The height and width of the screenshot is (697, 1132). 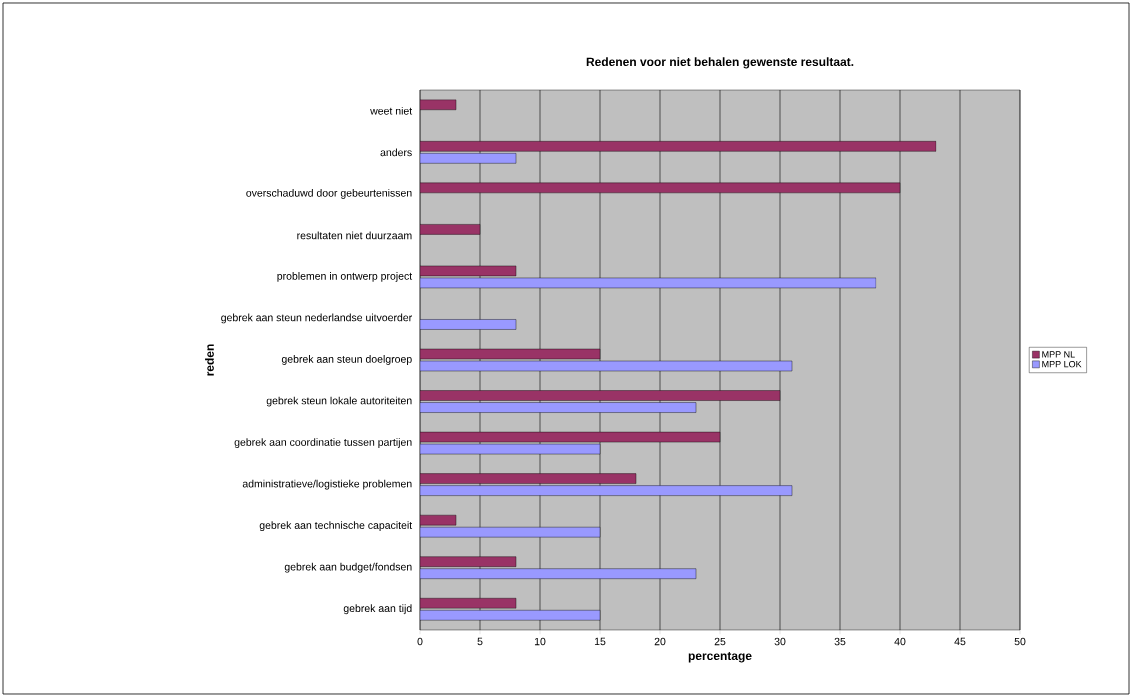 What do you see at coordinates (600, 641) in the screenshot?
I see `x-tick-label: 15` at bounding box center [600, 641].